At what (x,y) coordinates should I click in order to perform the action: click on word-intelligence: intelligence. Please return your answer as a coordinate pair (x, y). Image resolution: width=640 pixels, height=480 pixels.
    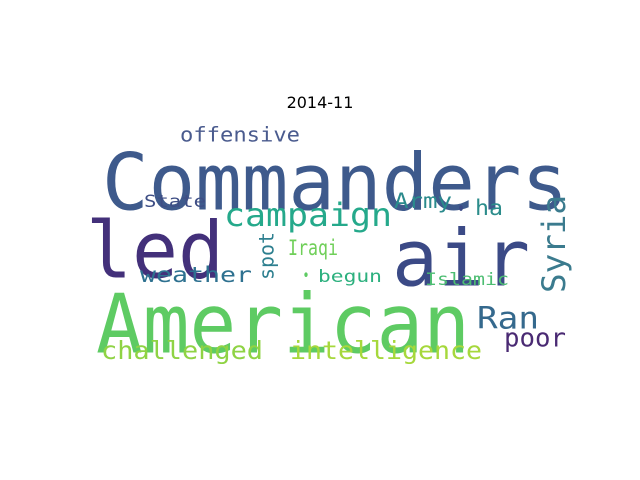
    Looking at the image, I should click on (386, 350).